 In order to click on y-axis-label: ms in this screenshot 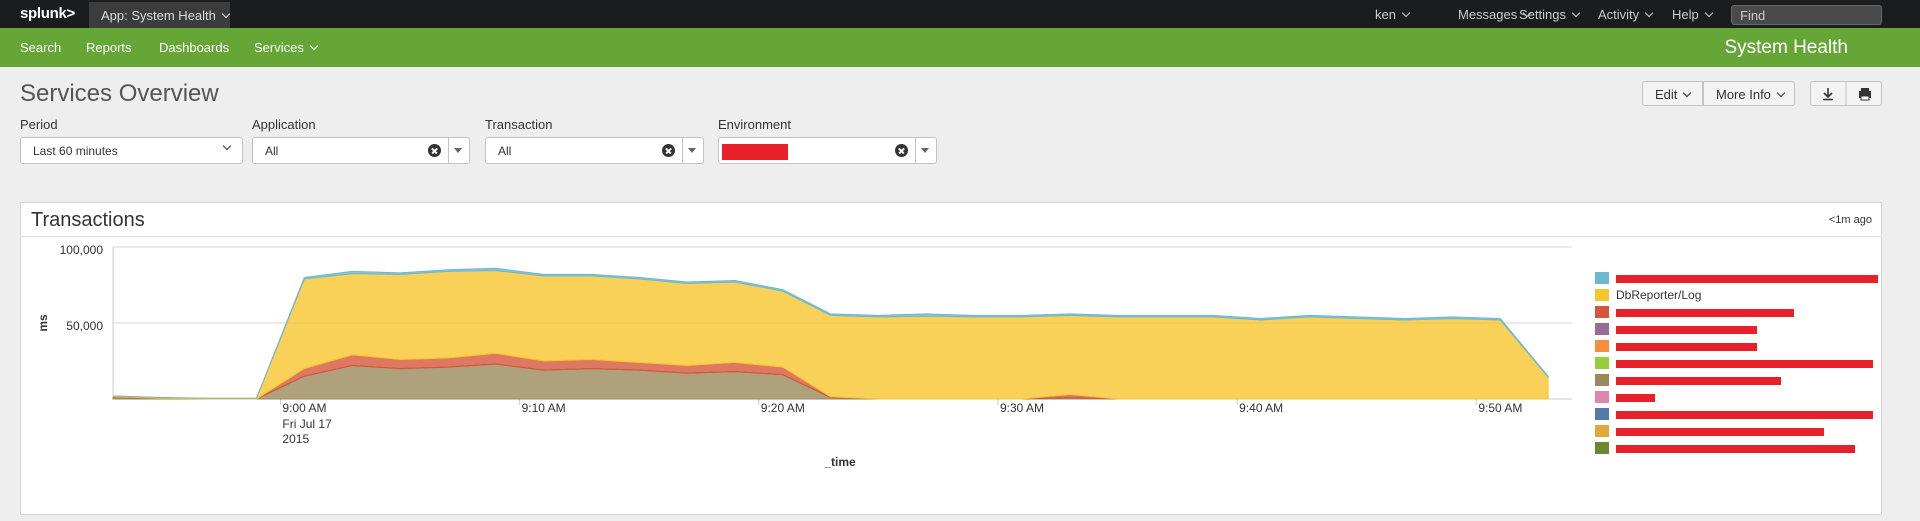, I will do `click(43, 323)`.